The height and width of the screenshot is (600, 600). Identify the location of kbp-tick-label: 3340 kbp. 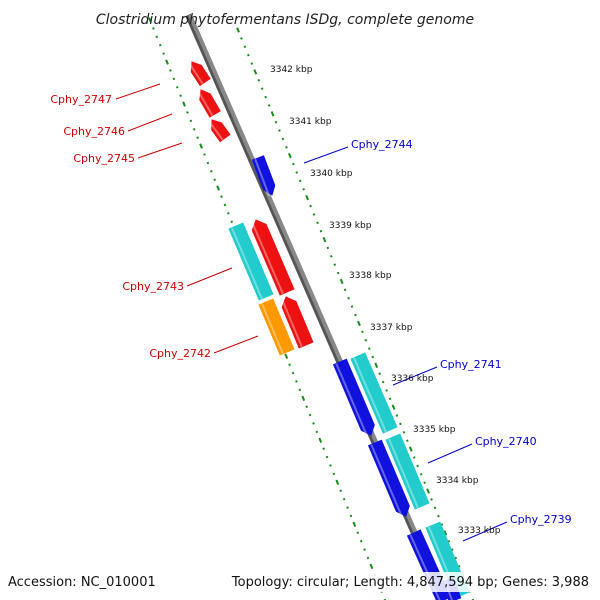
(331, 174).